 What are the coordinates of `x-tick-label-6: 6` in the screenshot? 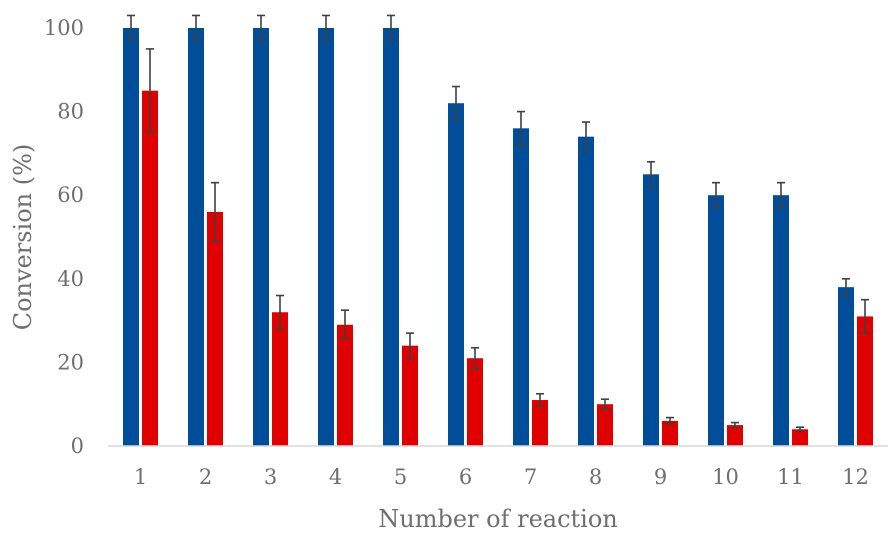 It's located at (465, 477).